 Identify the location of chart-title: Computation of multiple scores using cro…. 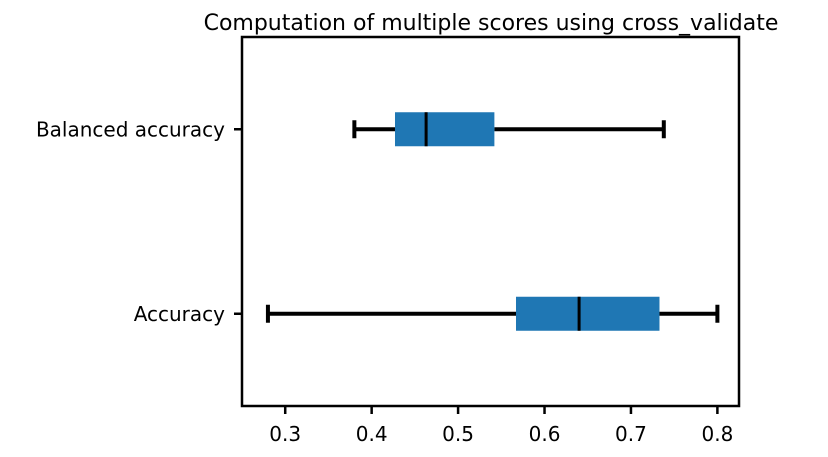
(491, 23).